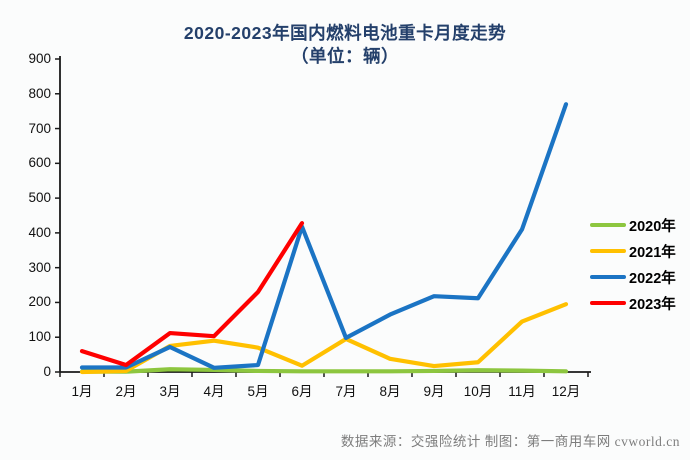 The height and width of the screenshot is (460, 690). I want to click on x-tick-label: 9月, so click(434, 391).